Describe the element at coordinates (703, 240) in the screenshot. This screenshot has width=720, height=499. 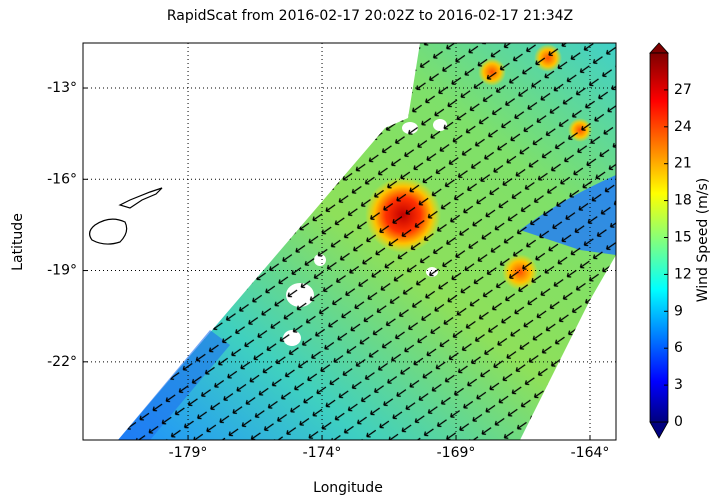
I see `colorbar-label: Wind Speed (m/s)` at that location.